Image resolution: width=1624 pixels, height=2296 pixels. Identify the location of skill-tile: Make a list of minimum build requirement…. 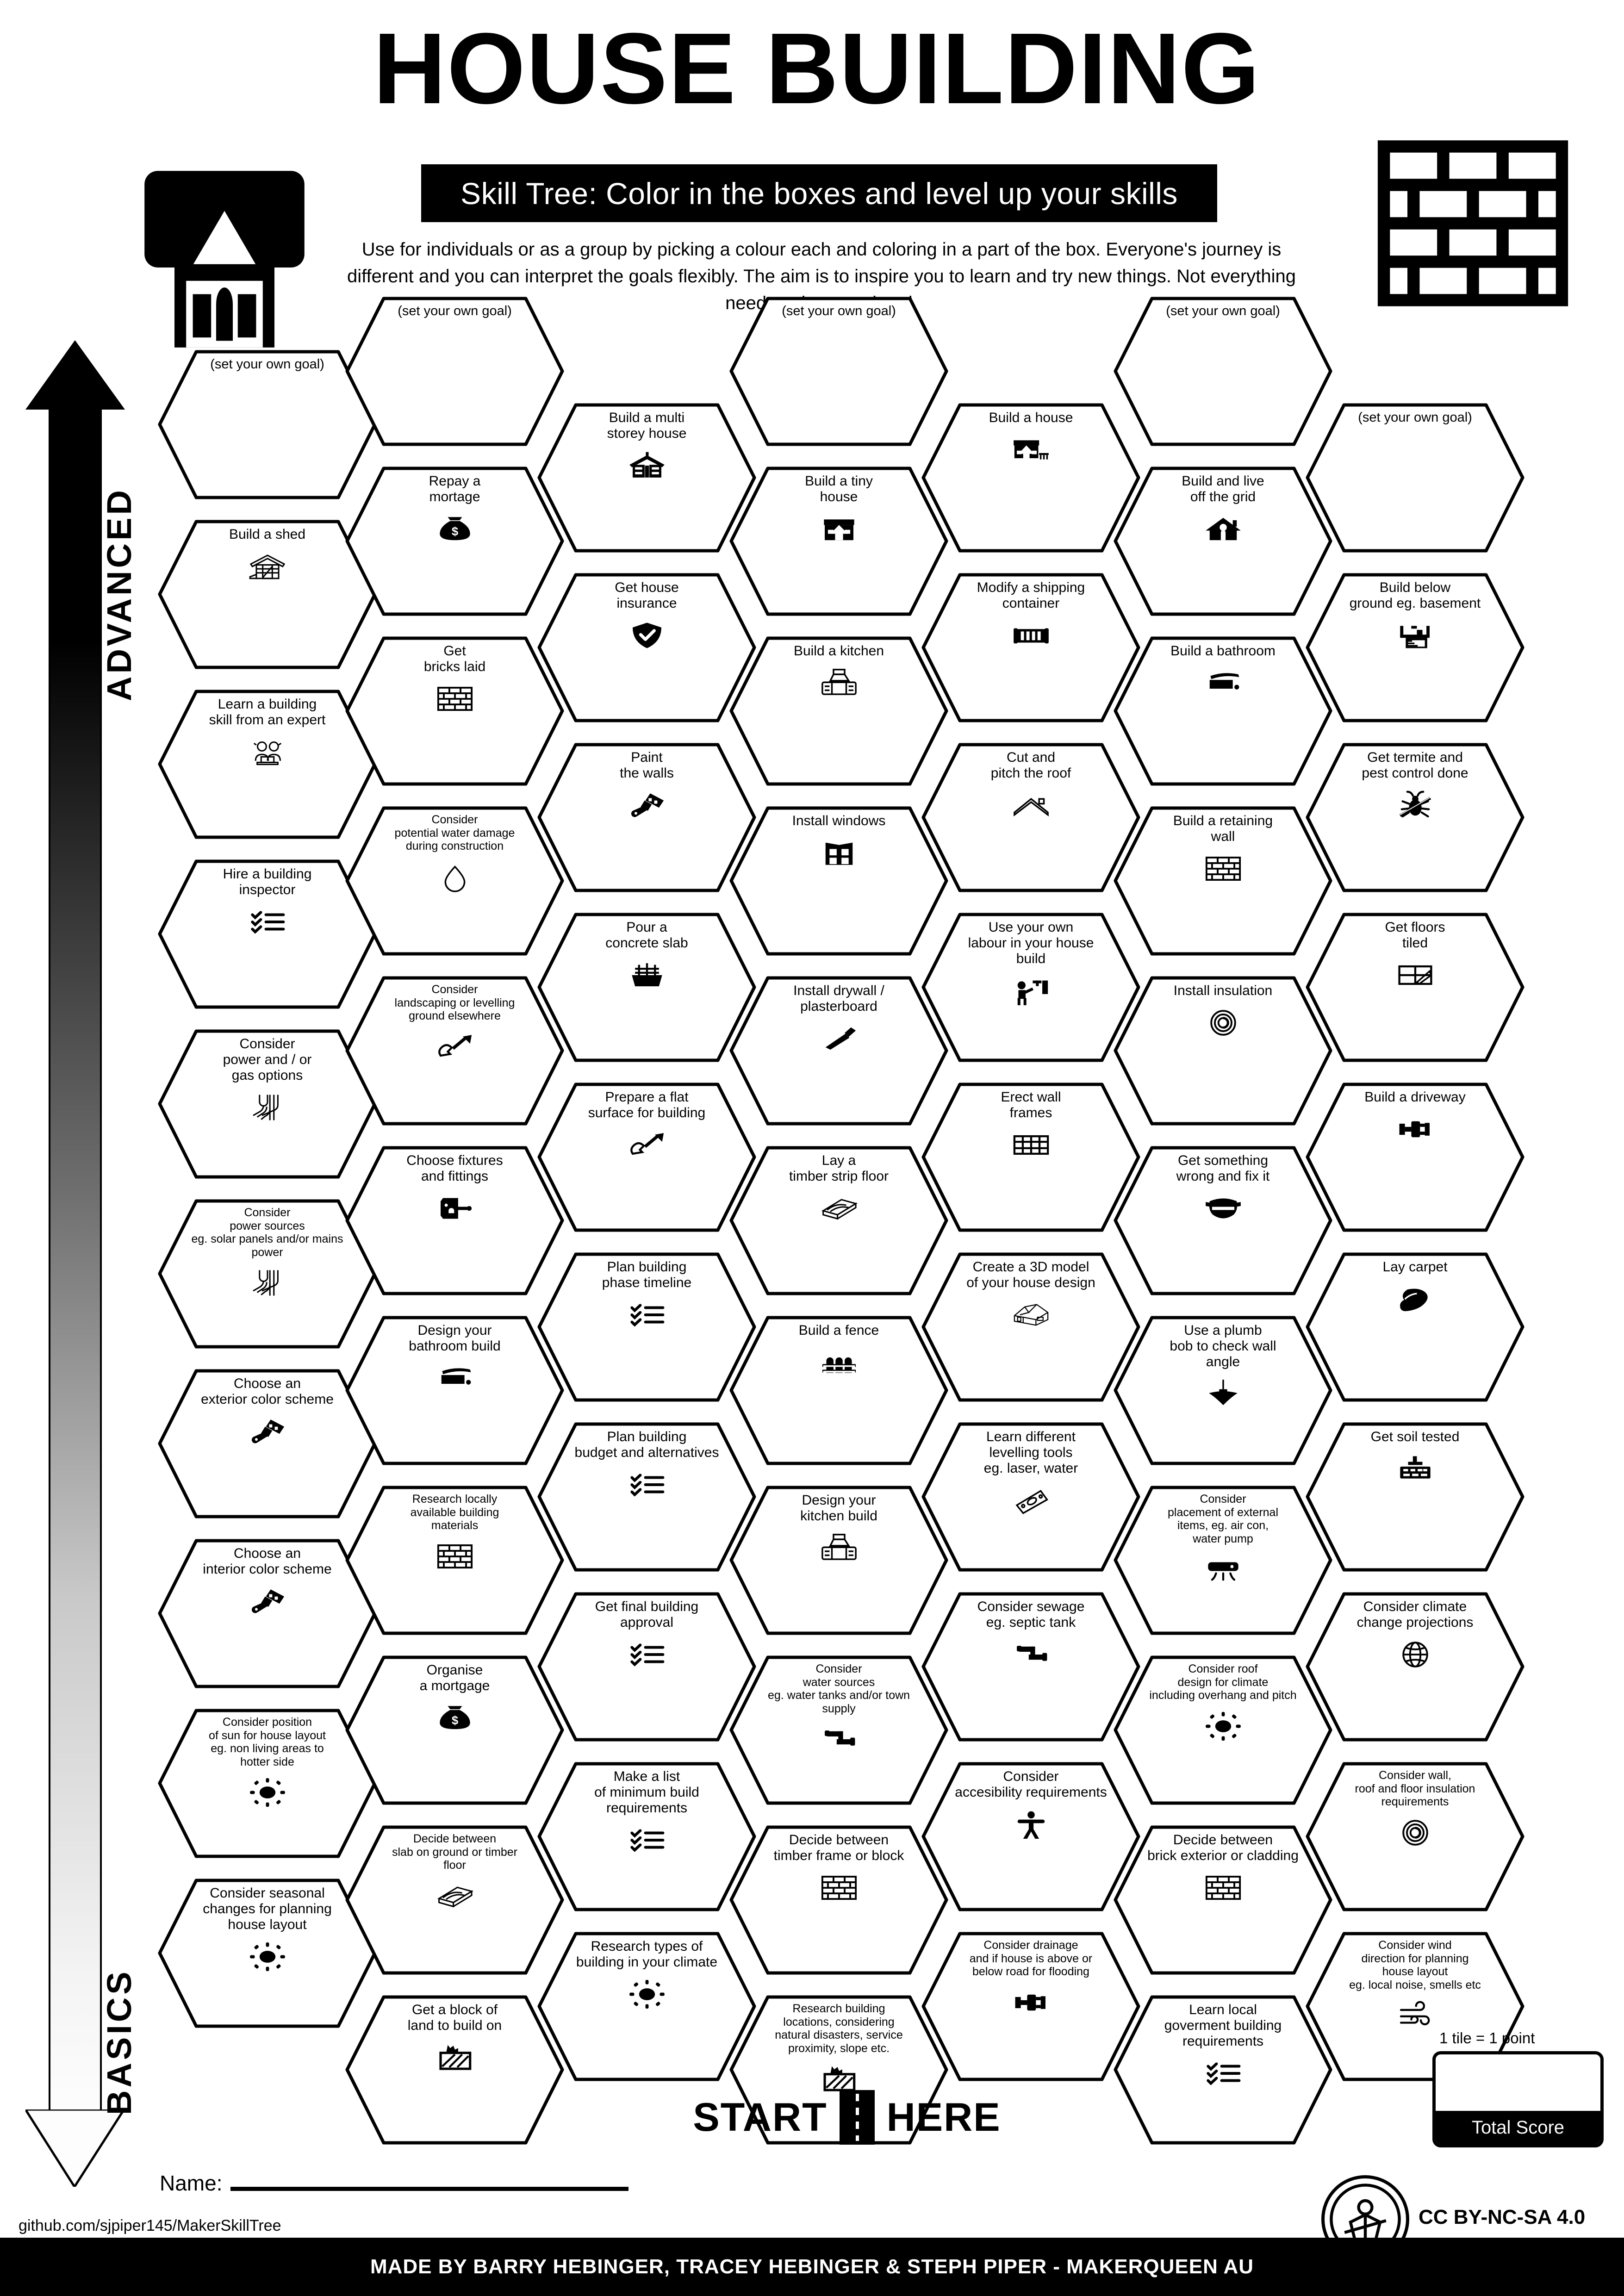
(647, 1836).